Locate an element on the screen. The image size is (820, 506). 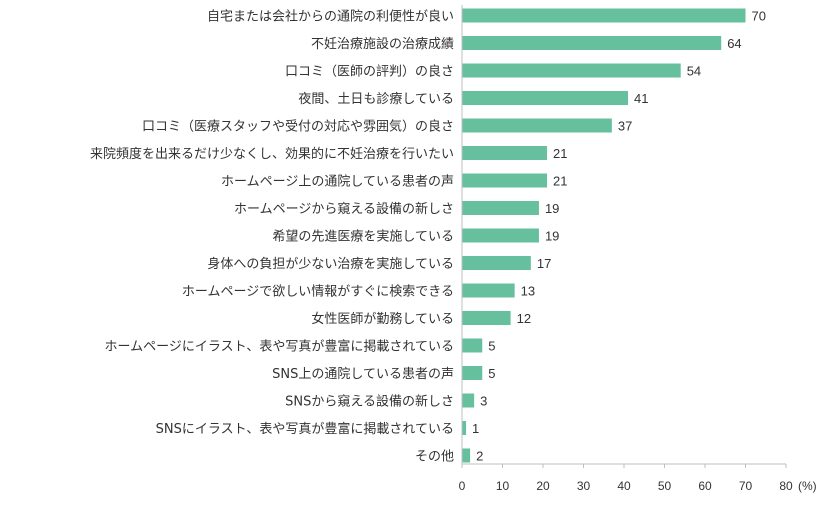
x-tick-label-80: 80 is located at coordinates (786, 486).